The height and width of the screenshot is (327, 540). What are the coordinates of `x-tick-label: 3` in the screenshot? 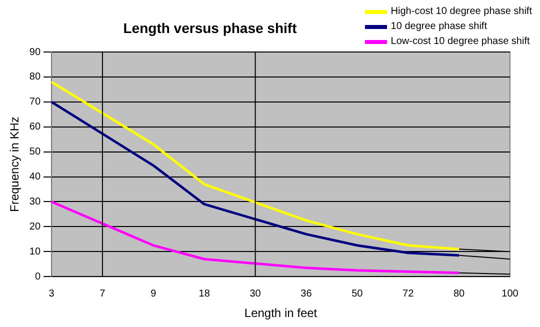 It's located at (51, 294).